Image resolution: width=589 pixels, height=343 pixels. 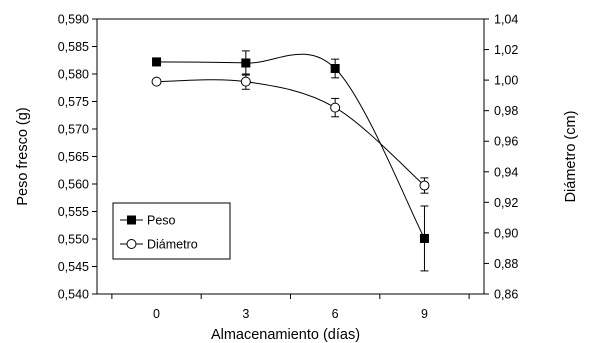 What do you see at coordinates (131, 244) in the screenshot?
I see `legend-marker-diametro` at bounding box center [131, 244].